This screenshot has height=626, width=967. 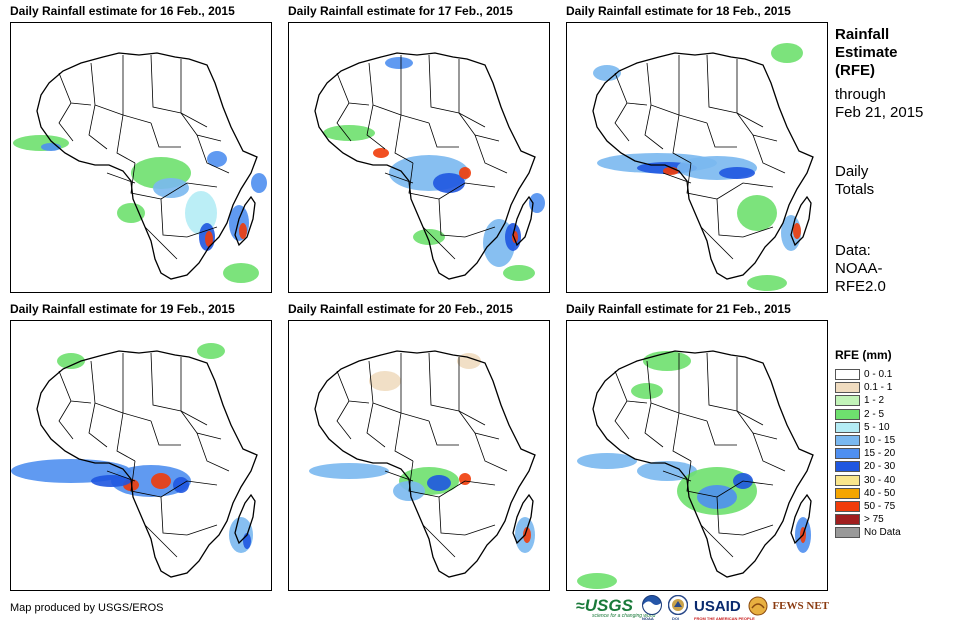 I want to click on doi-emblem, so click(x=678, y=605).